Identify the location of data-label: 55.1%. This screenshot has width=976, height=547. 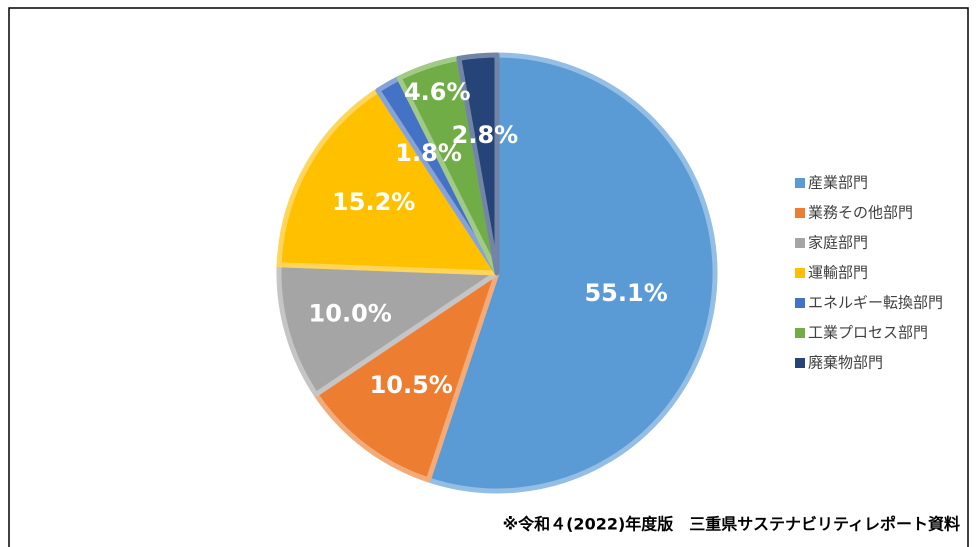
(625, 293).